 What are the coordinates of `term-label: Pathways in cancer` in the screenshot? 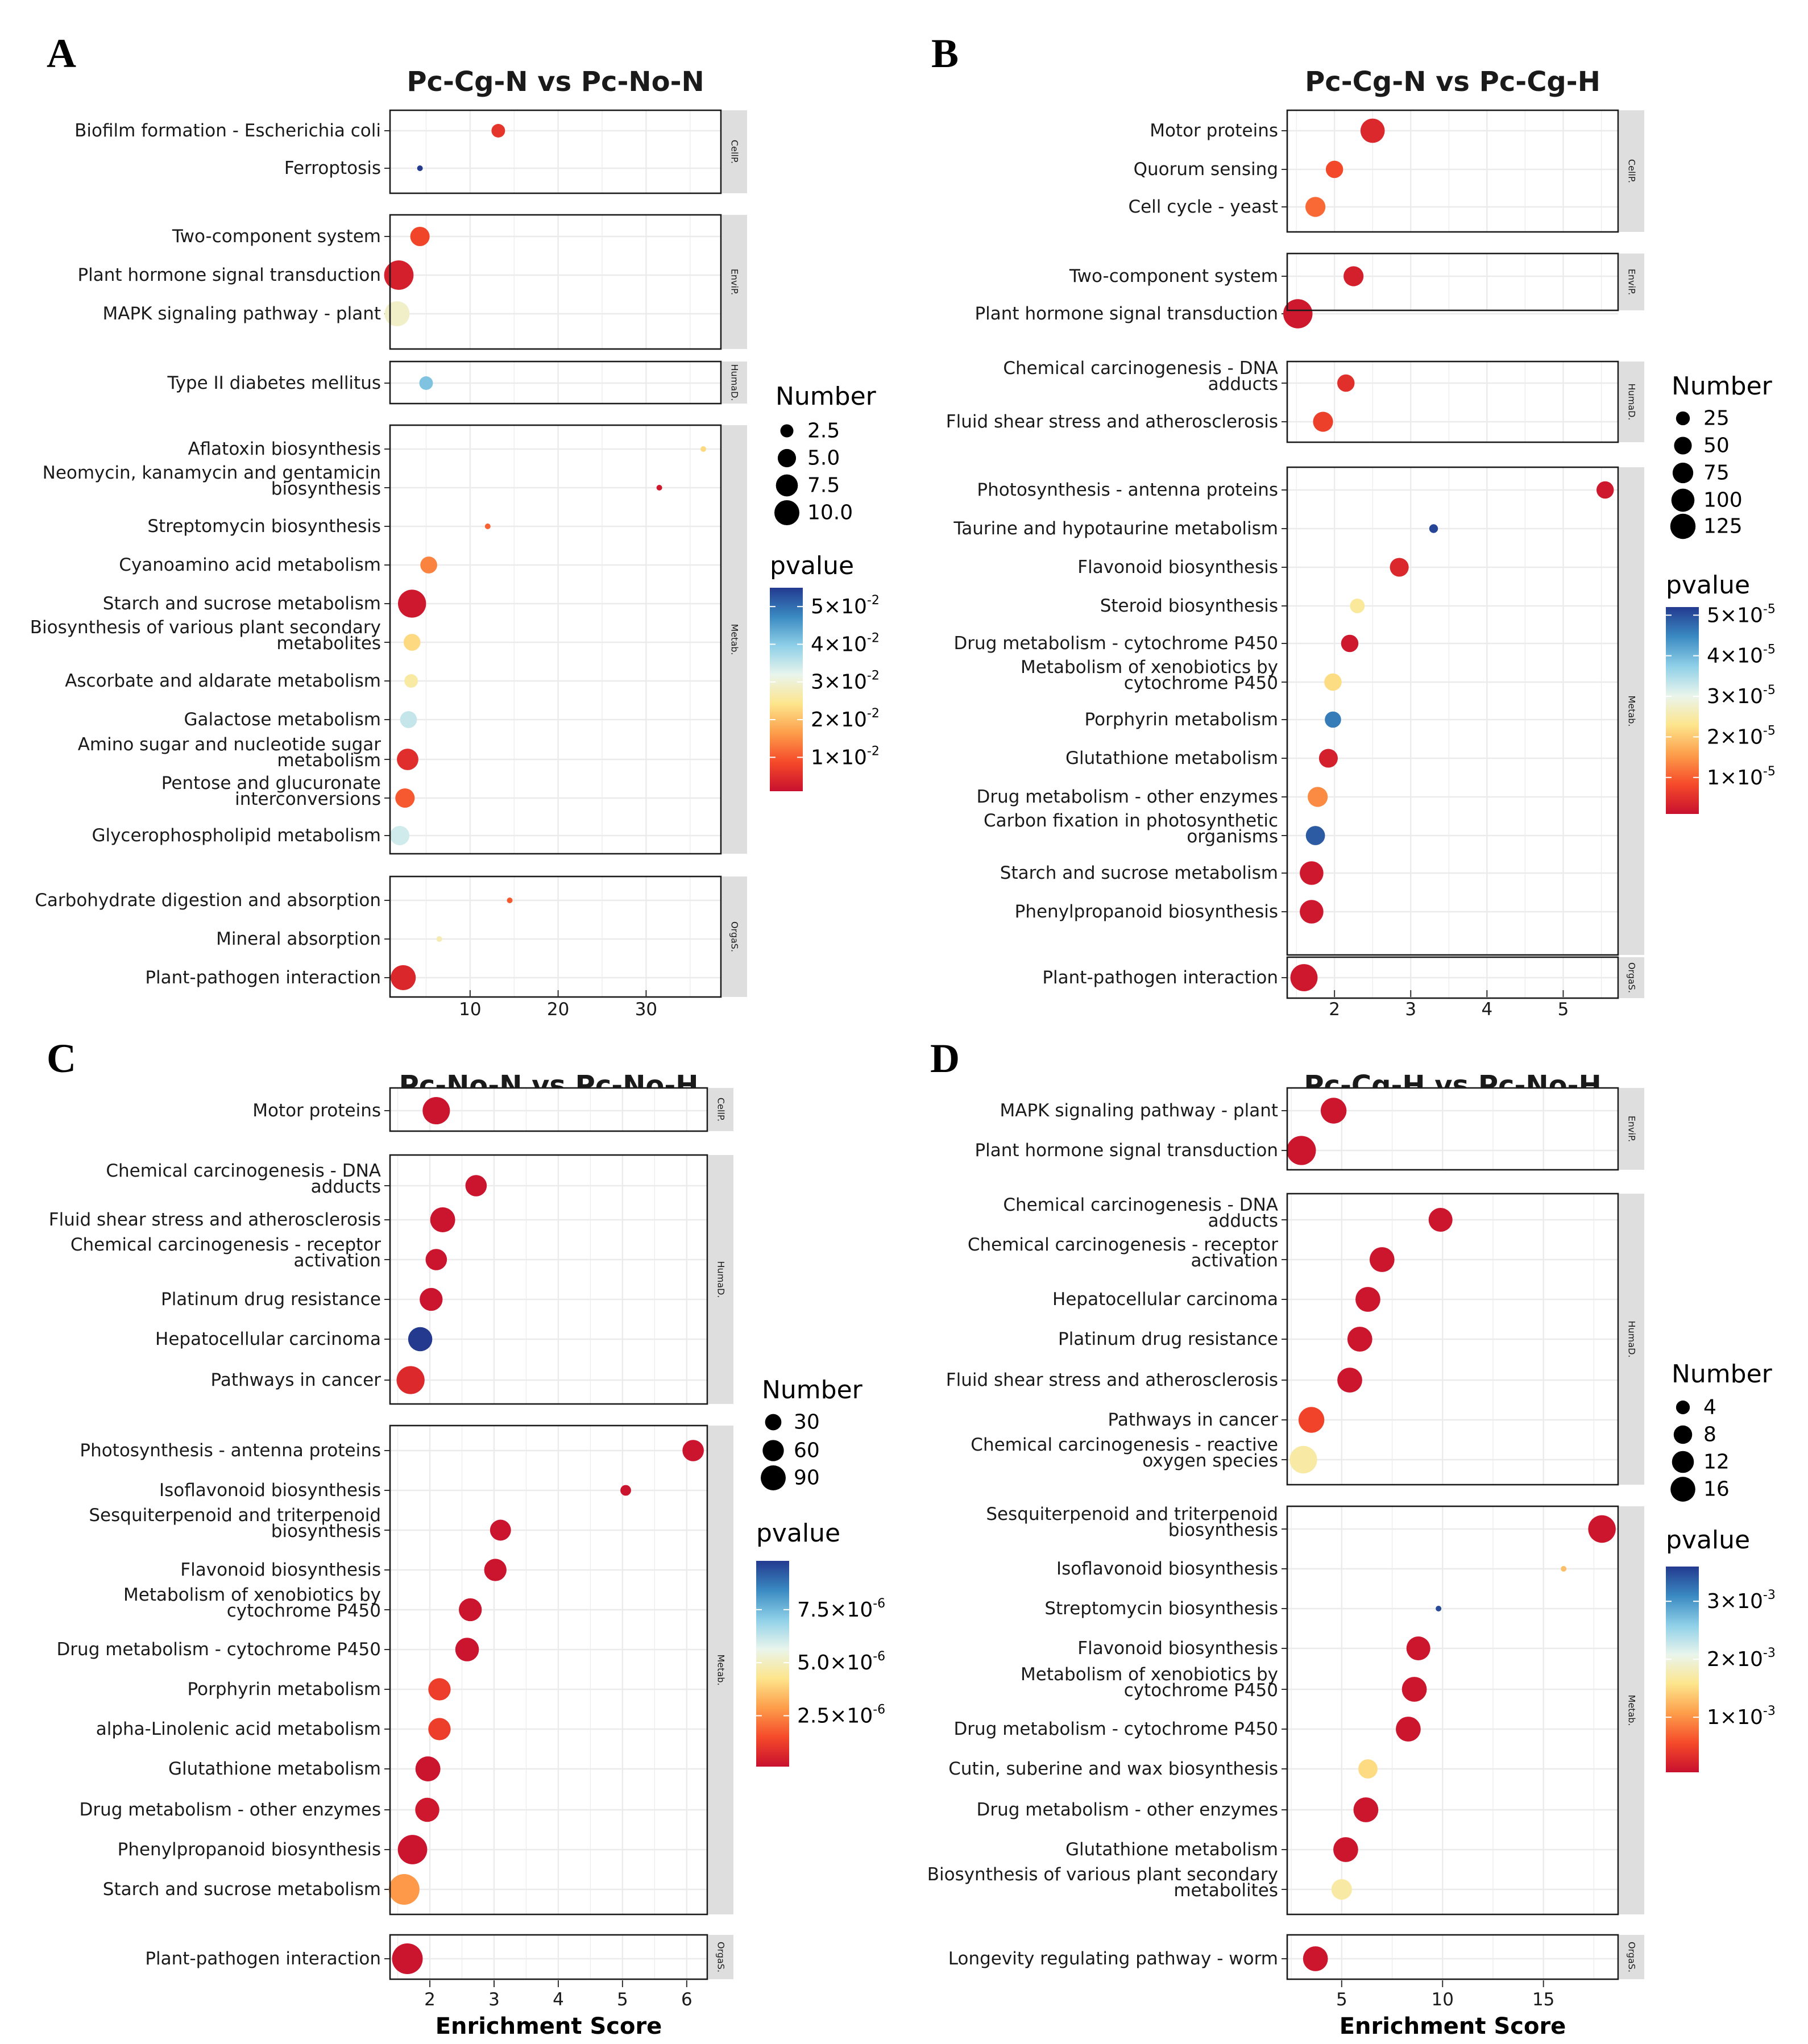 It's located at (296, 1380).